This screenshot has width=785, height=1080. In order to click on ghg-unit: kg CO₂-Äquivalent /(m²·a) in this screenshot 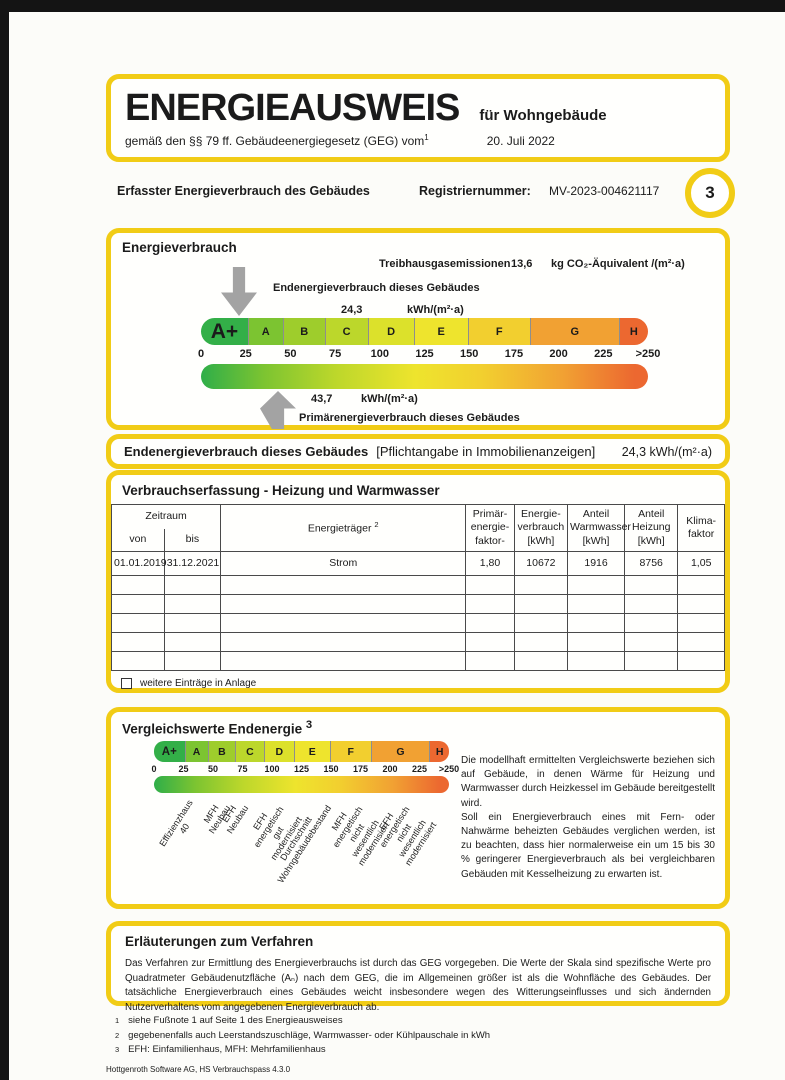, I will do `click(618, 264)`.